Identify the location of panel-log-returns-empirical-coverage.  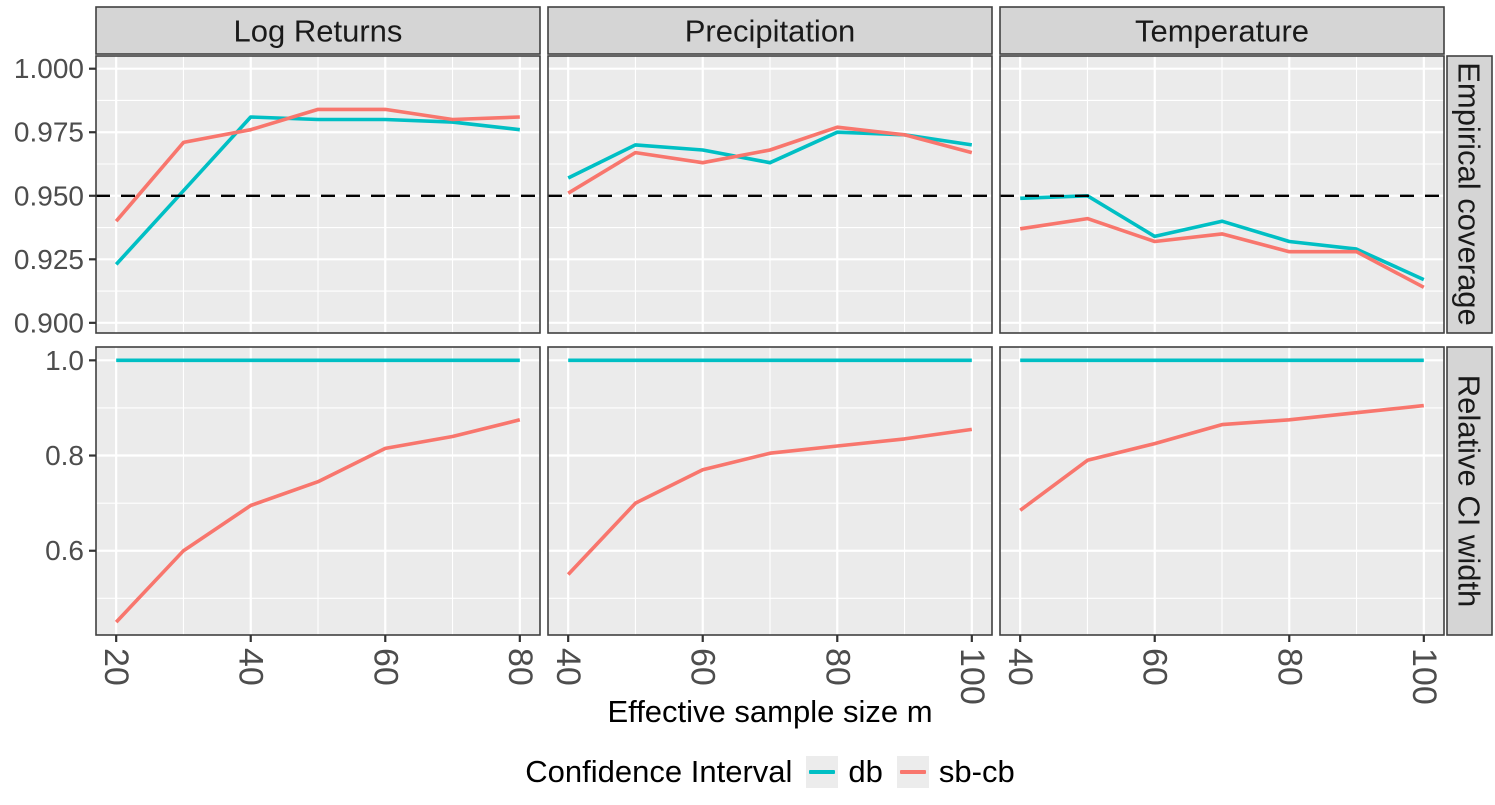
(318, 194).